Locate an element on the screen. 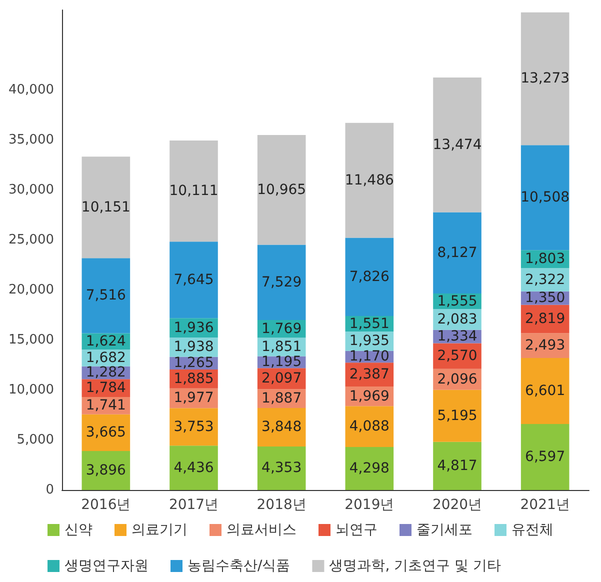 The image size is (601, 582). data-label: 1,936 is located at coordinates (194, 328).